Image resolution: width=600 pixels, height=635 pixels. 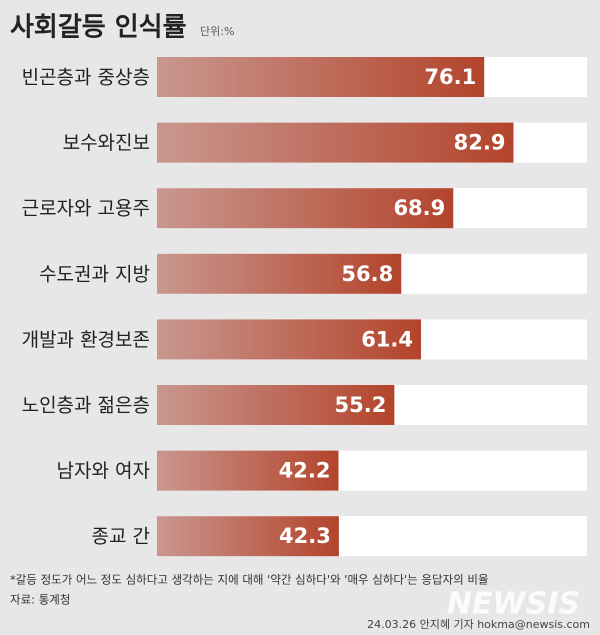 What do you see at coordinates (478, 624) in the screenshot?
I see `credit: 24.03.26 안지혜 기자 hokma@newsis.com` at bounding box center [478, 624].